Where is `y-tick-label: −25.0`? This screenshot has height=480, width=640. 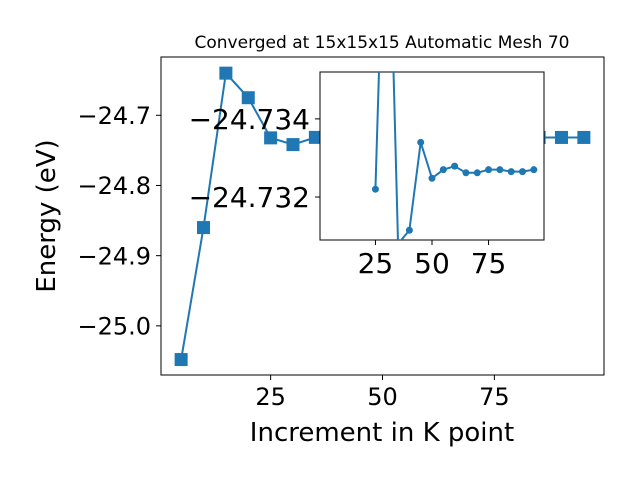 y-tick-label: −25.0 is located at coordinates (114, 327).